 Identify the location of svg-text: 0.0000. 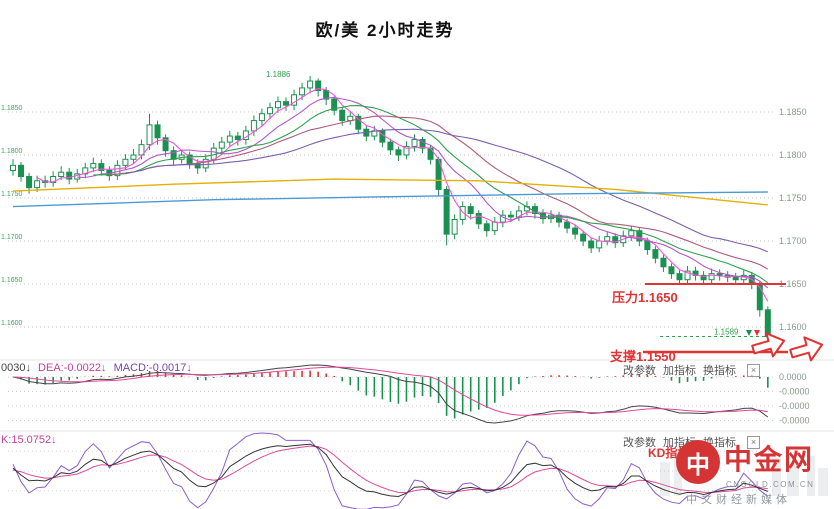
(793, 377).